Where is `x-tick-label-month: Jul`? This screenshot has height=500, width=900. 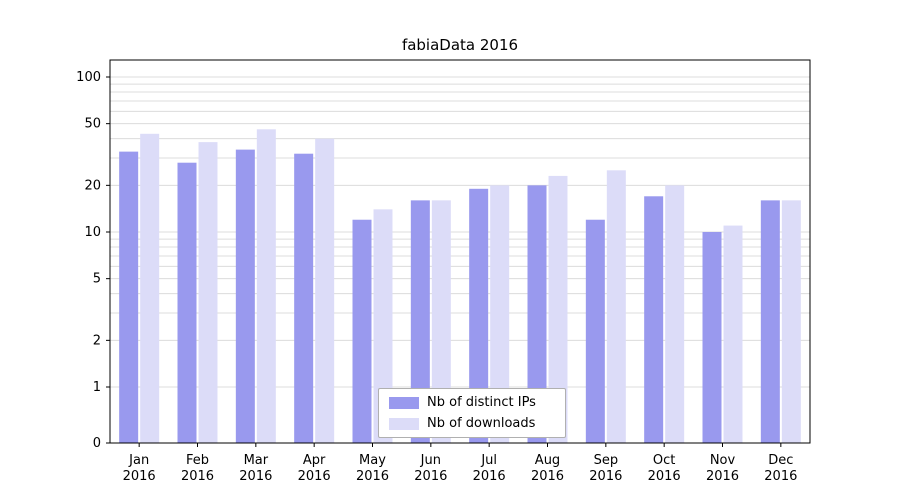 x-tick-label-month: Jul is located at coordinates (488, 460).